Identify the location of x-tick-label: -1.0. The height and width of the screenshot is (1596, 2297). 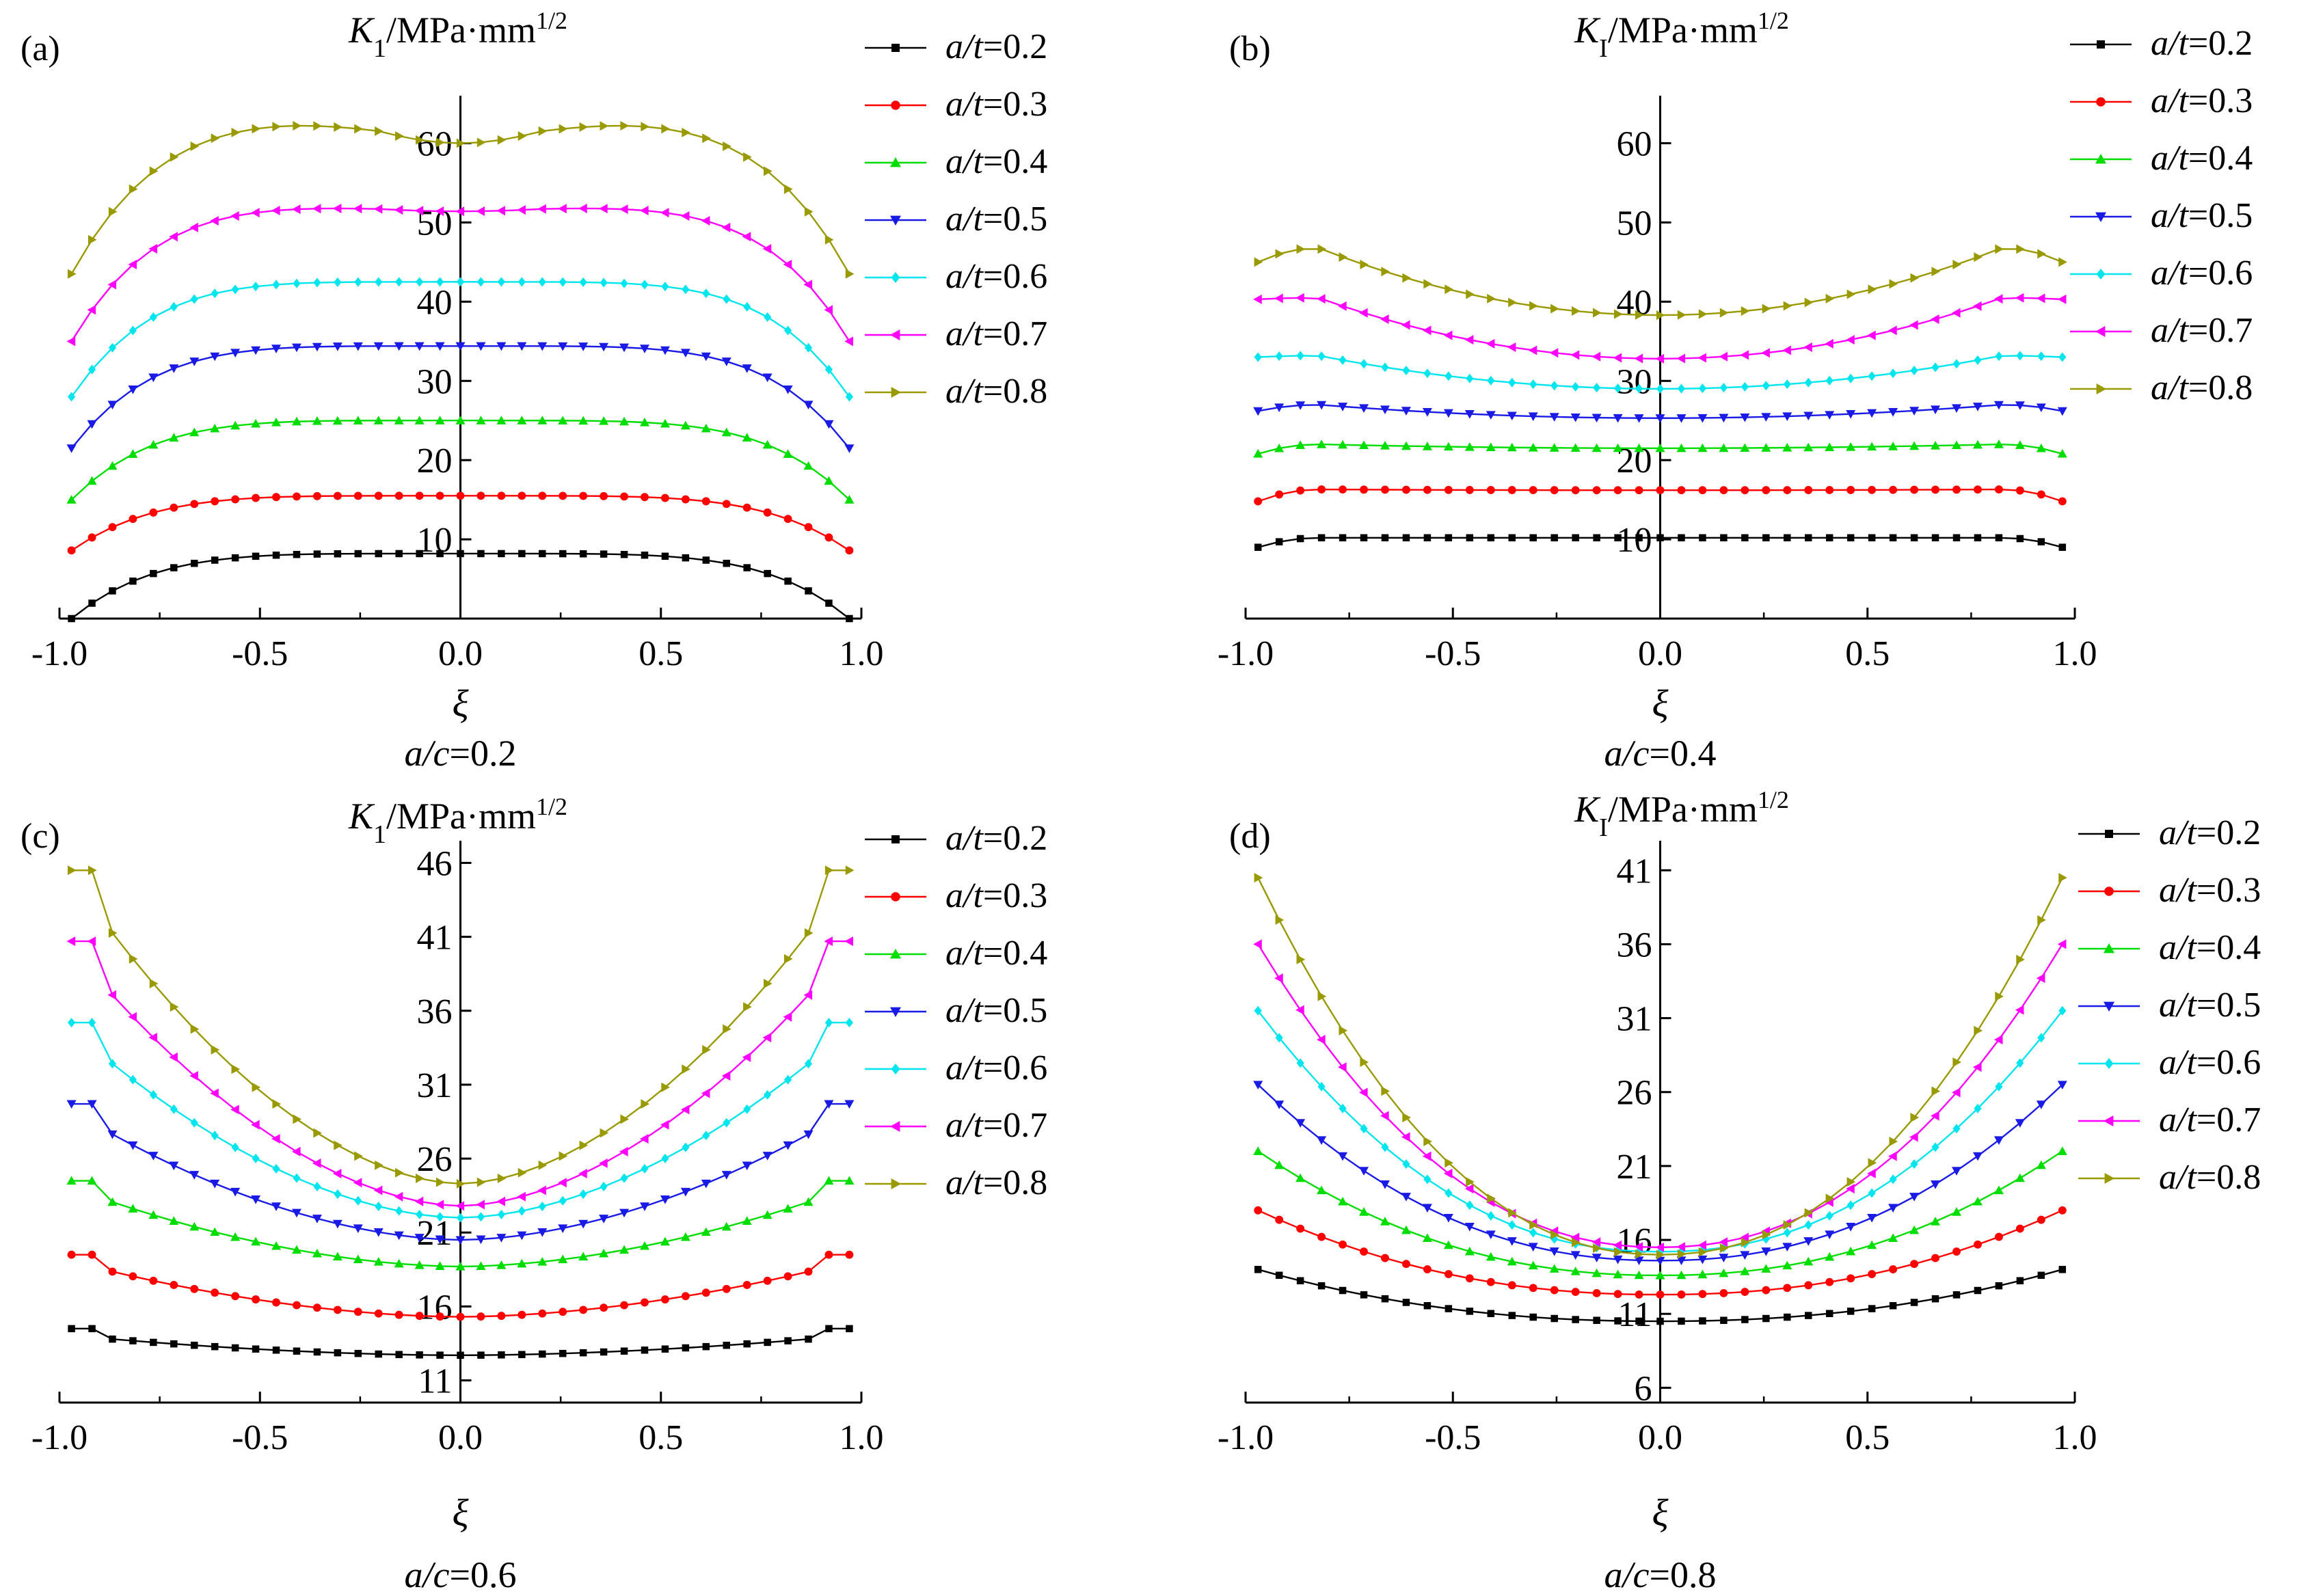
(60, 1437).